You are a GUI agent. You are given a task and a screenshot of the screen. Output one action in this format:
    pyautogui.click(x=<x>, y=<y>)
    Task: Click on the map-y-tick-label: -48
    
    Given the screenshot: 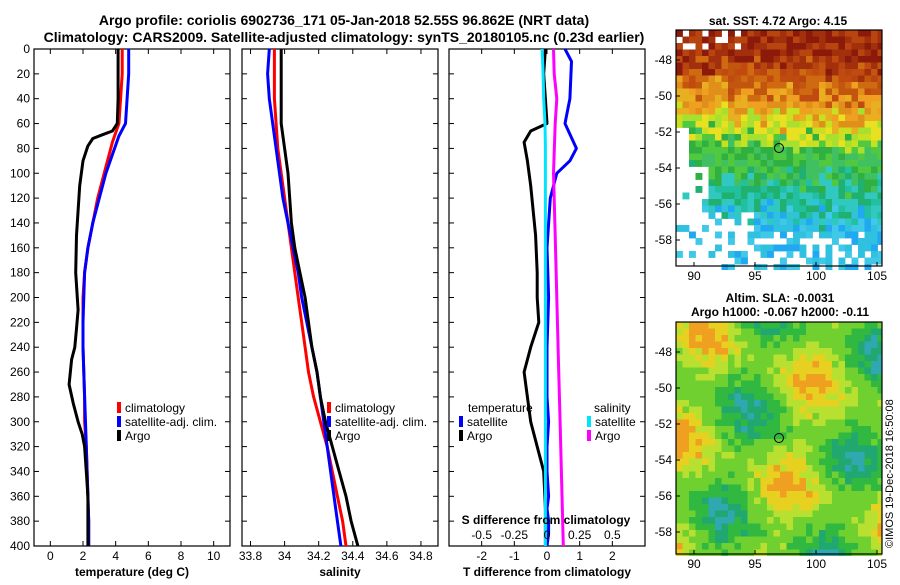 What is the action you would take?
    pyautogui.click(x=664, y=60)
    